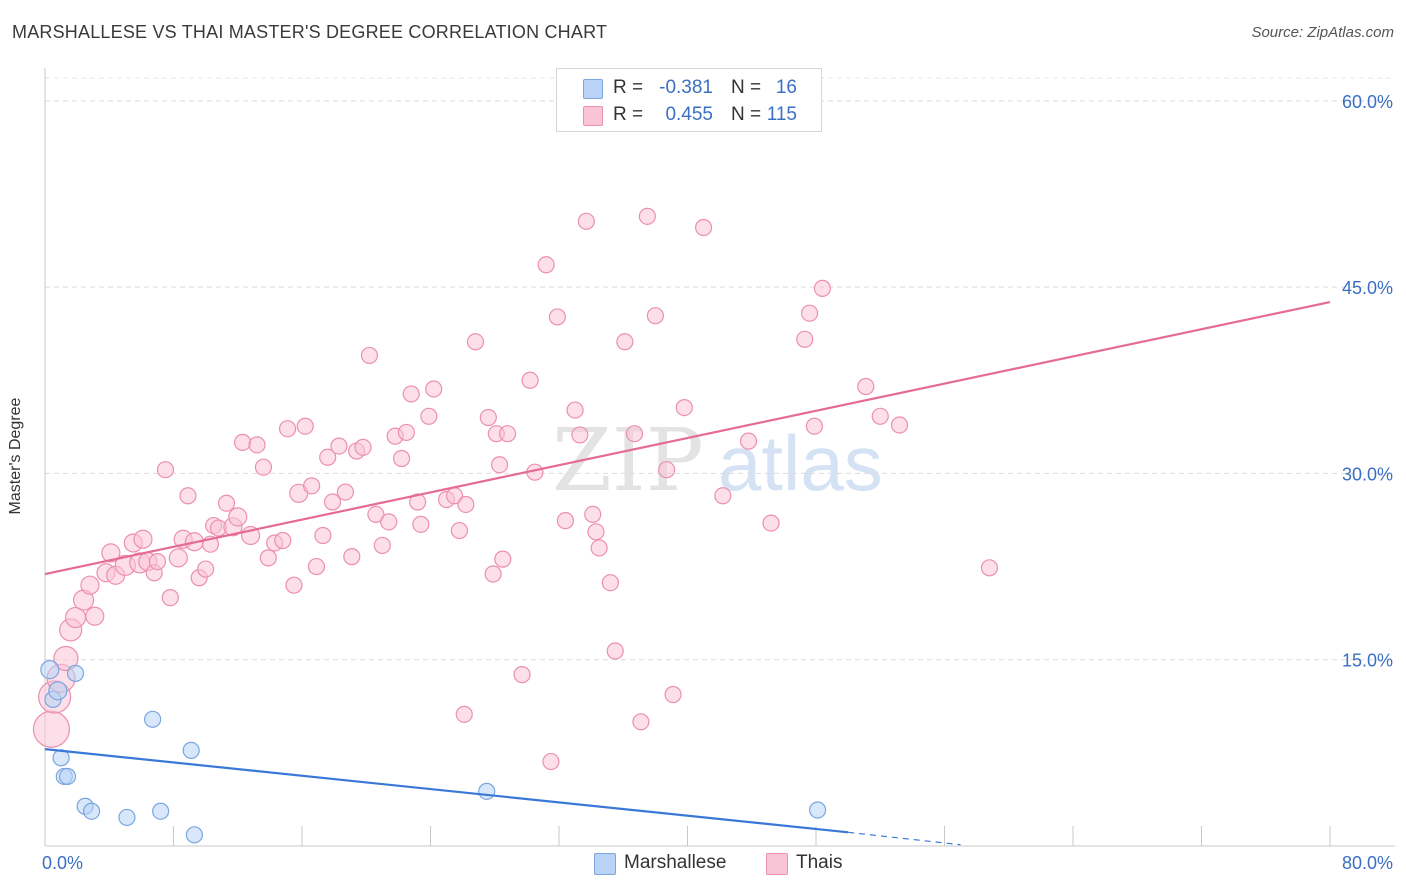 This screenshot has width=1406, height=892. I want to click on legend-swatch-marshallese, so click(593, 89).